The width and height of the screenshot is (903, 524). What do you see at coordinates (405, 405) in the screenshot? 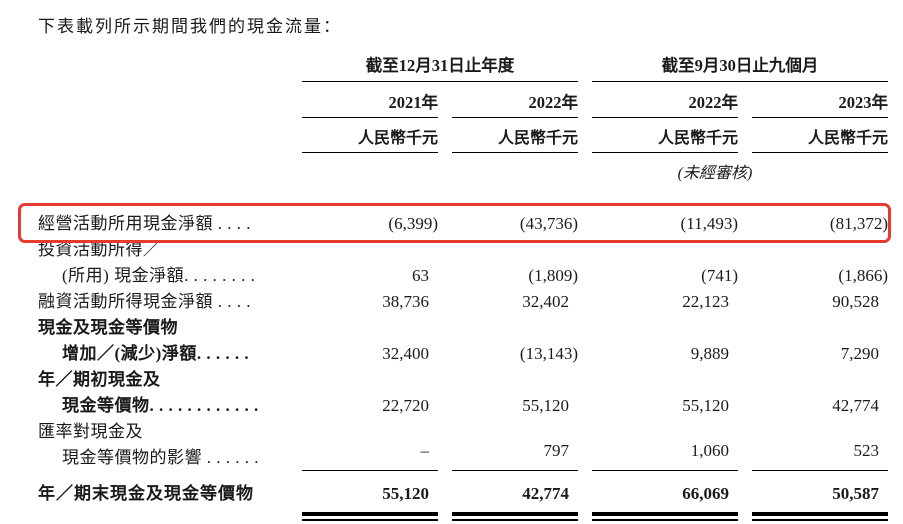
I see `cell-value: 22,720` at bounding box center [405, 405].